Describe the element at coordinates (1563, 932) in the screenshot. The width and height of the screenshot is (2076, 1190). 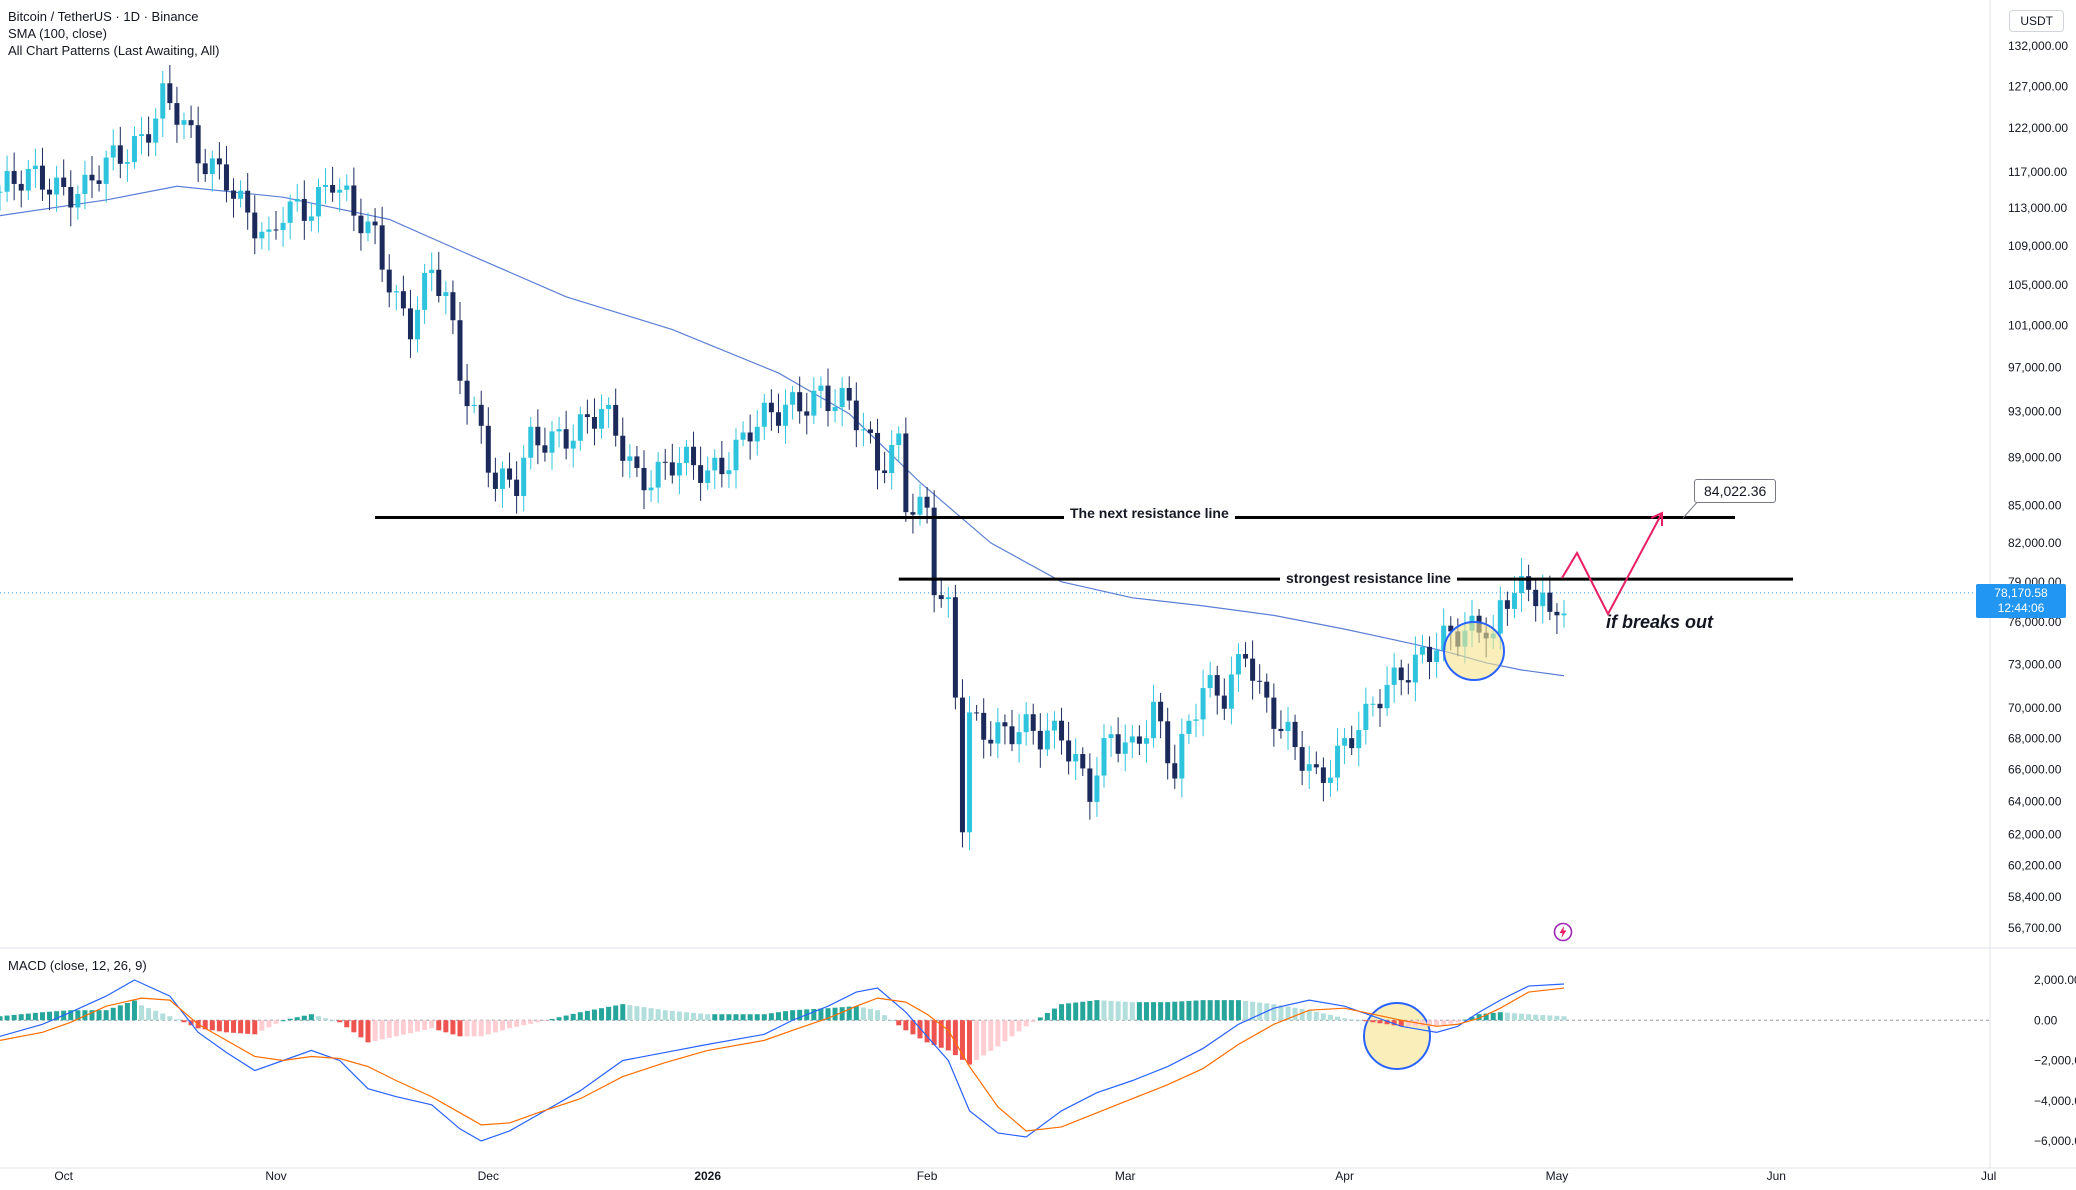
I see `flash-icon` at that location.